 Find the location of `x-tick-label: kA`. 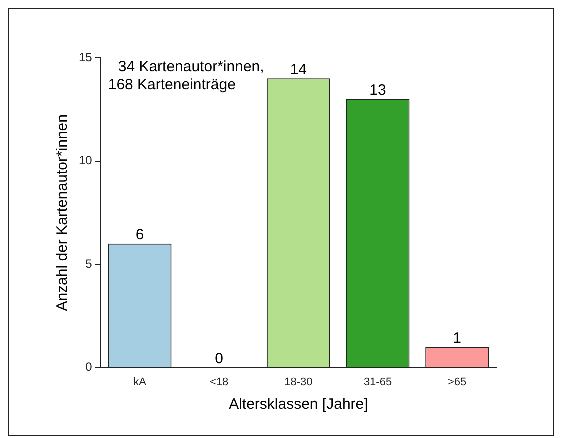

x-tick-label: kA is located at coordinates (141, 382).